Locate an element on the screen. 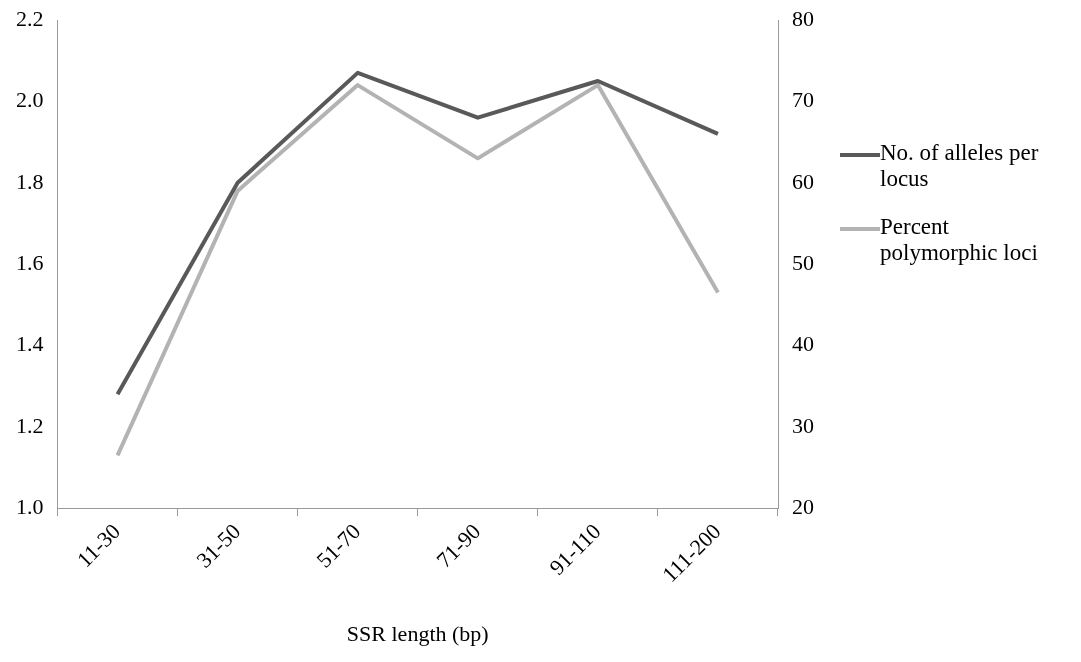 This screenshot has height=662, width=1081. y-tick-label: 1.4 is located at coordinates (30, 344).